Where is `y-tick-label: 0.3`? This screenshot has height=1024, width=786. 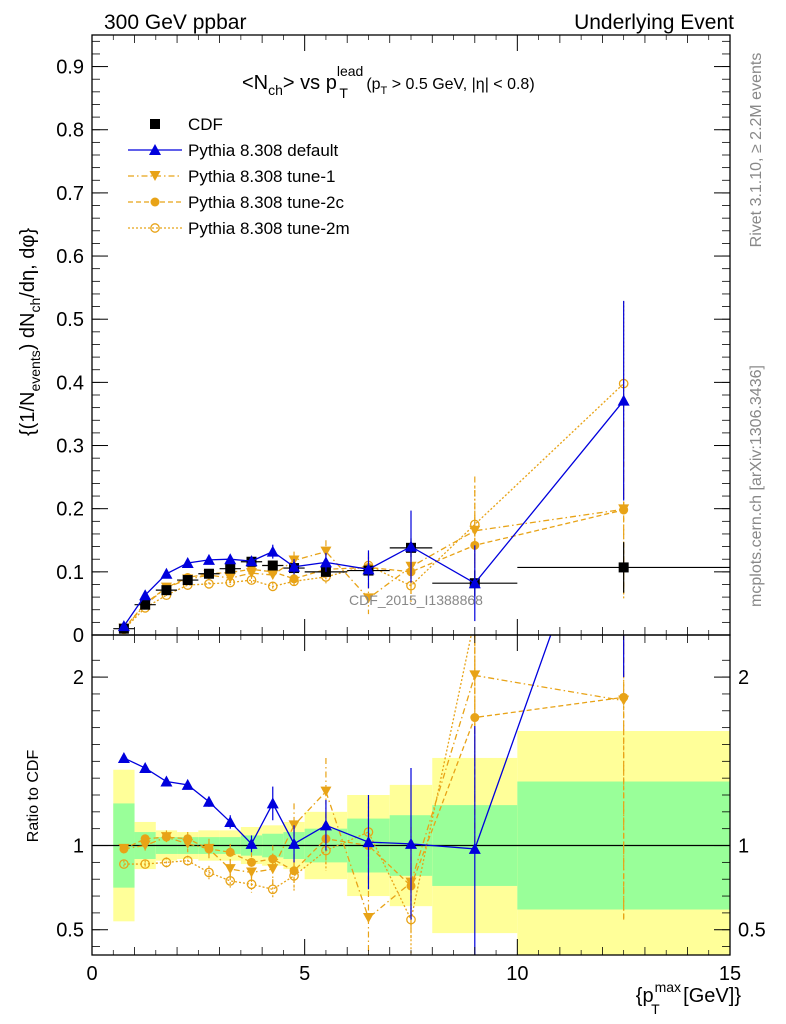
y-tick-label: 0.3 is located at coordinates (70, 447).